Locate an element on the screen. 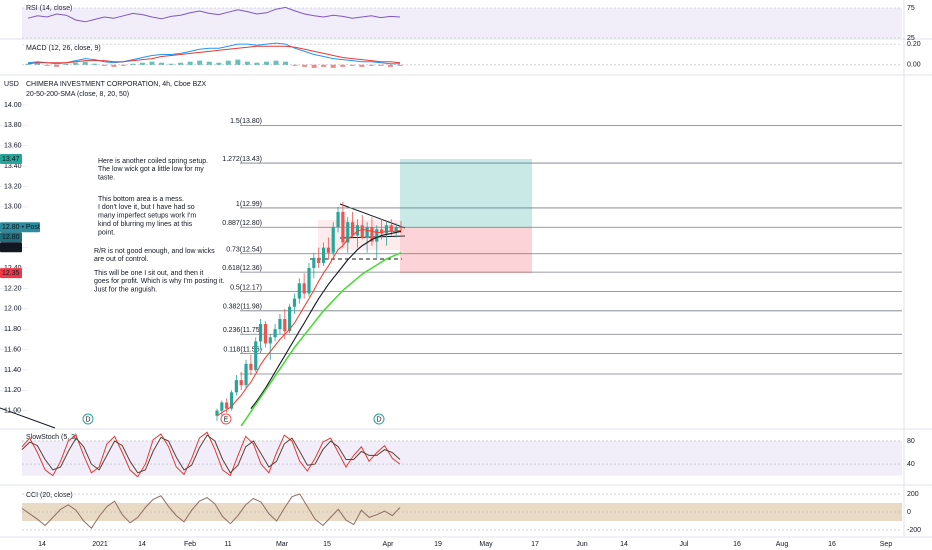 The height and width of the screenshot is (550, 932). price-tag-label: 12.80 is located at coordinates (11, 237).